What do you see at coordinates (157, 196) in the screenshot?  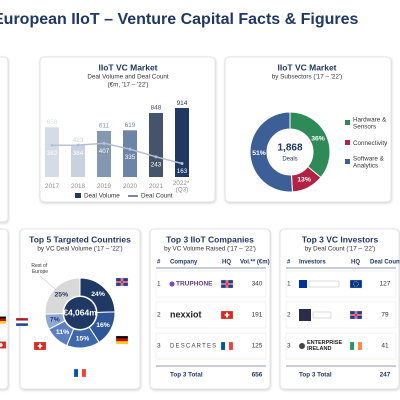 I see `legend-label: Deal Count` at bounding box center [157, 196].